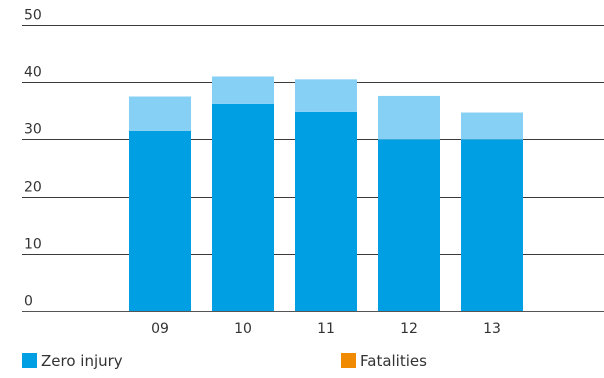  I want to click on x-tick-label: 11, so click(326, 329).